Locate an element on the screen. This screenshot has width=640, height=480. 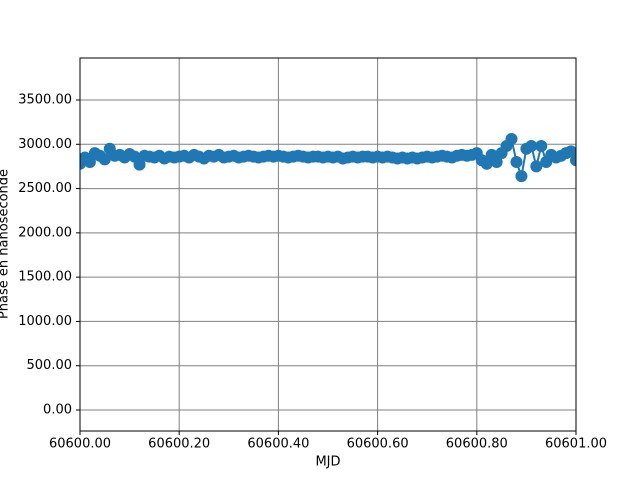
y-axis-label: Phase en nanoseconde is located at coordinates (6, 244).